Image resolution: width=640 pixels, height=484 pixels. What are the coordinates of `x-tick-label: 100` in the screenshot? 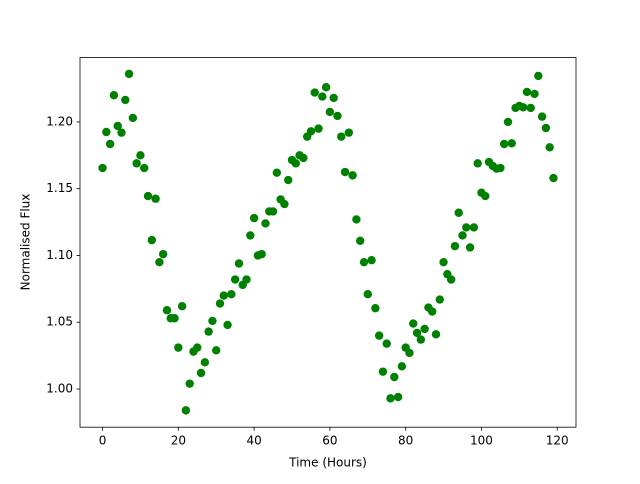 It's located at (481, 441).